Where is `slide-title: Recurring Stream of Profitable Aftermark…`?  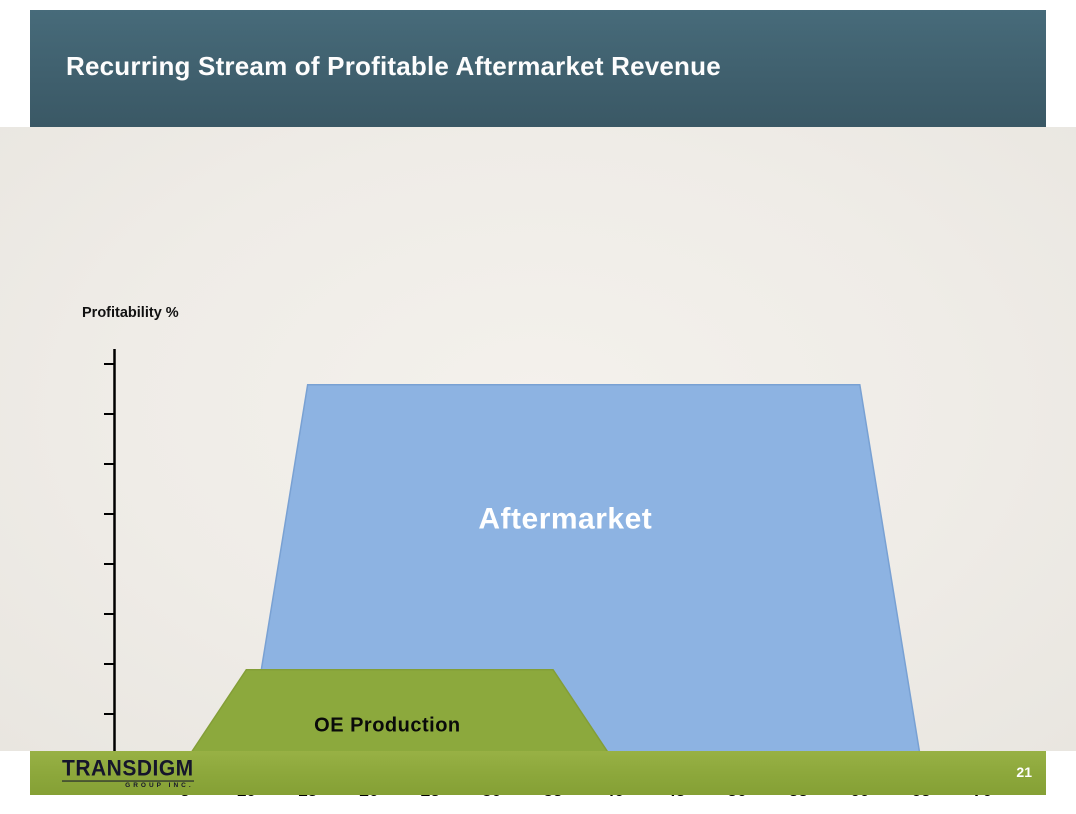 slide-title: Recurring Stream of Profitable Aftermark… is located at coordinates (393, 66).